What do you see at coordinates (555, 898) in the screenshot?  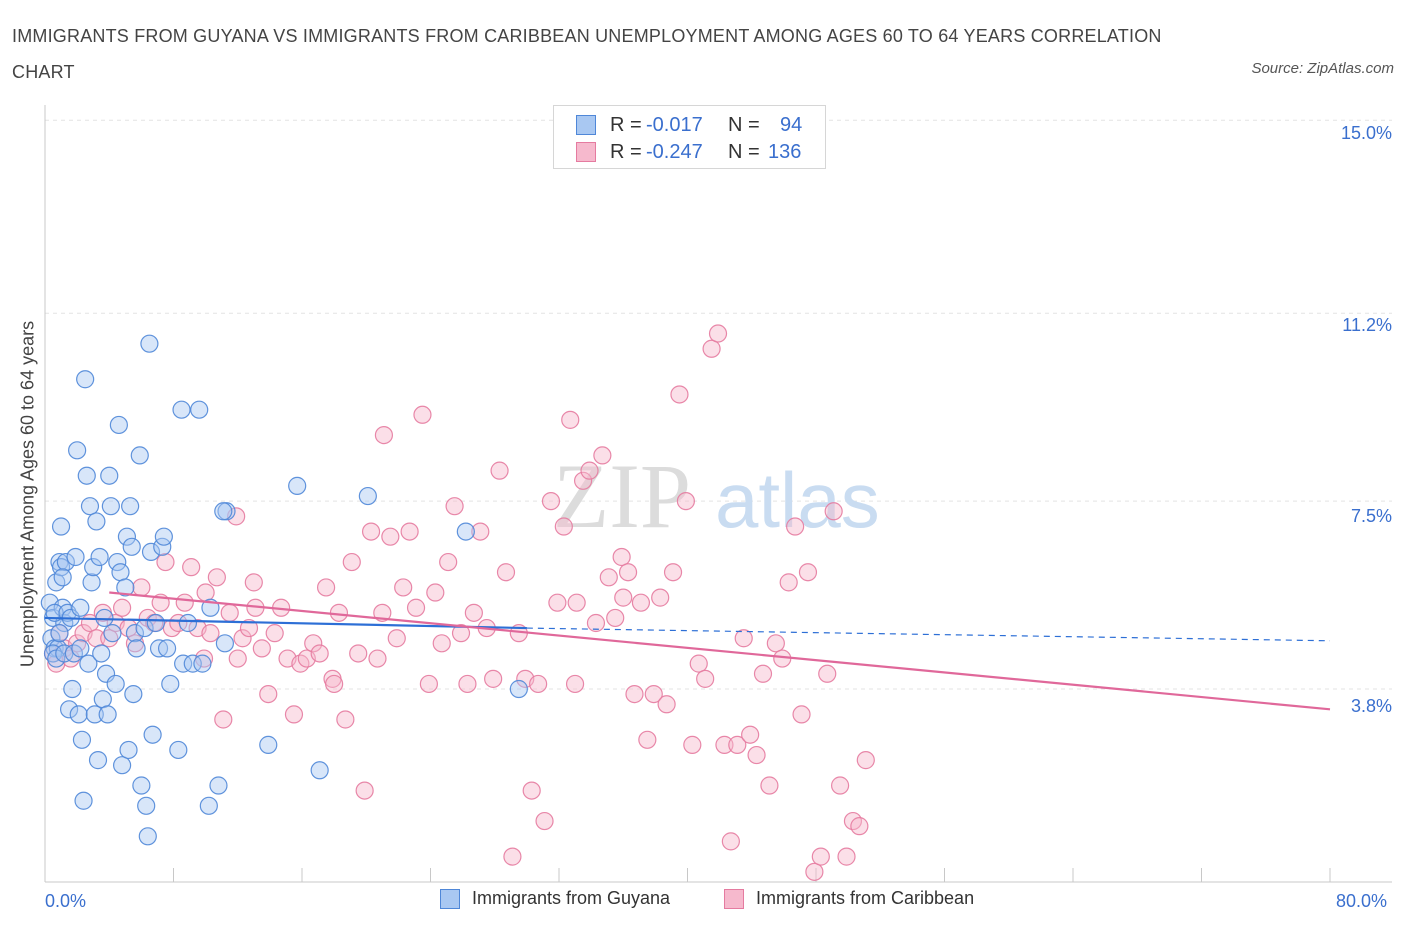 I see `legend-item-guyana: Immigrants from Guyana` at bounding box center [555, 898].